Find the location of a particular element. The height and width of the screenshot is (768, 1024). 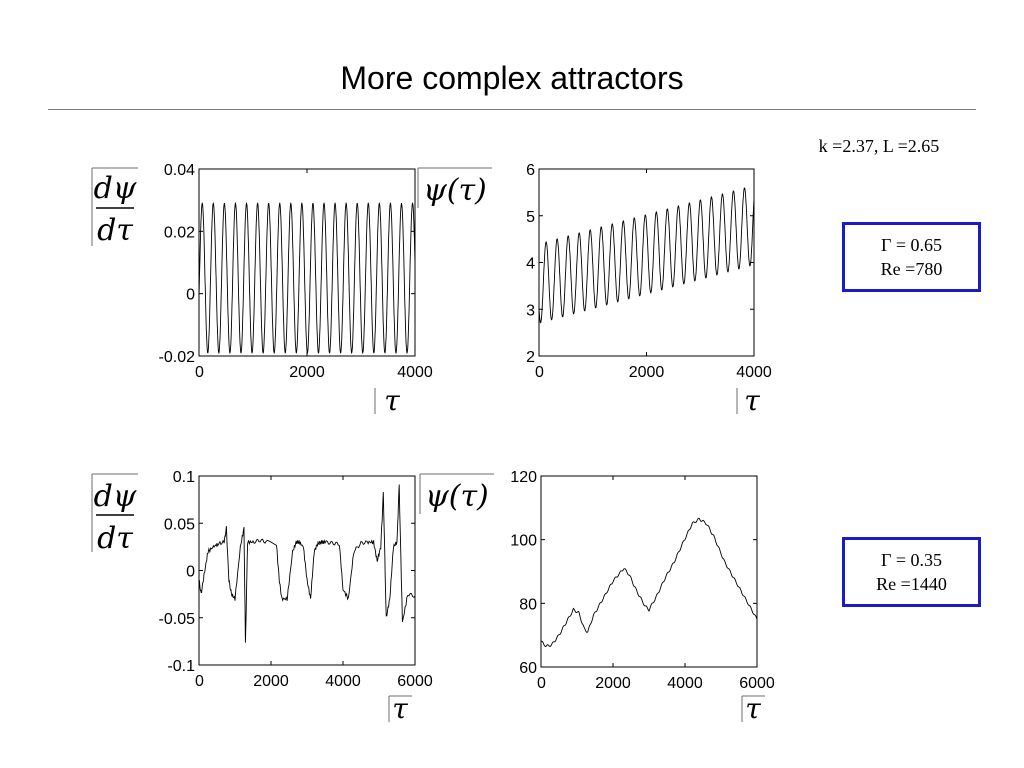

xlabel-tau-3: τ is located at coordinates (400, 708).